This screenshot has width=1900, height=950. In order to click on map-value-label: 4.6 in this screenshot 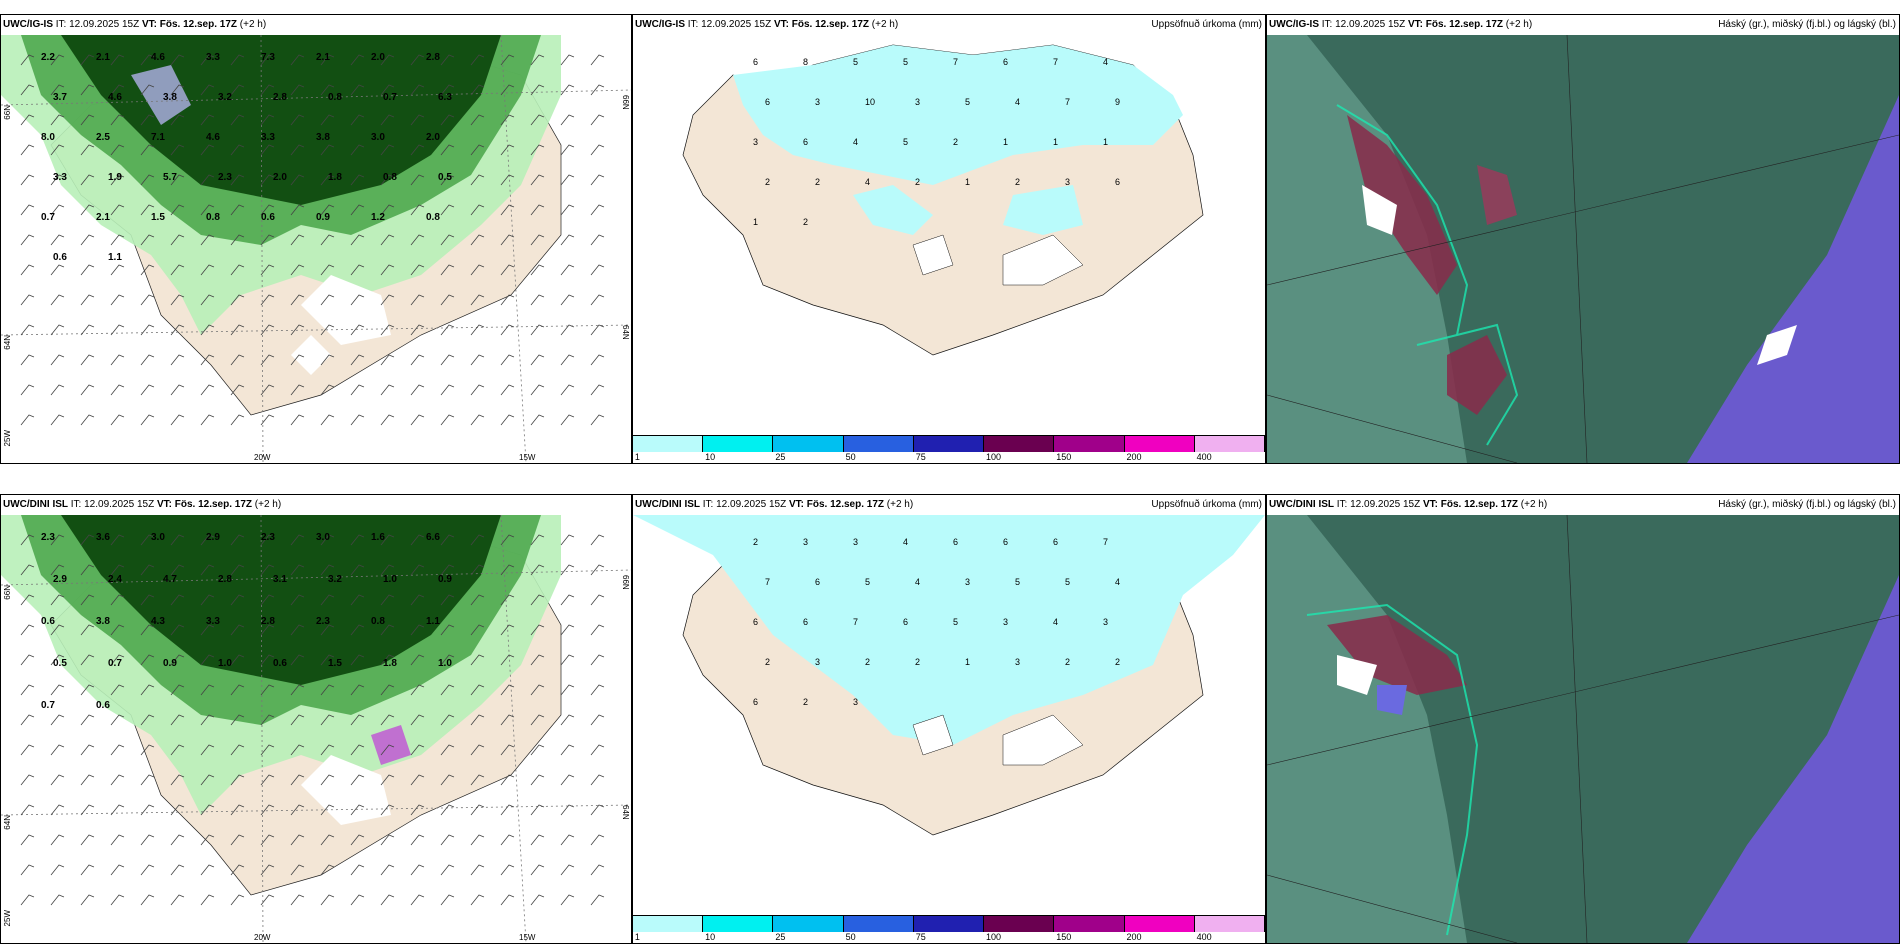, I will do `click(115, 97)`.